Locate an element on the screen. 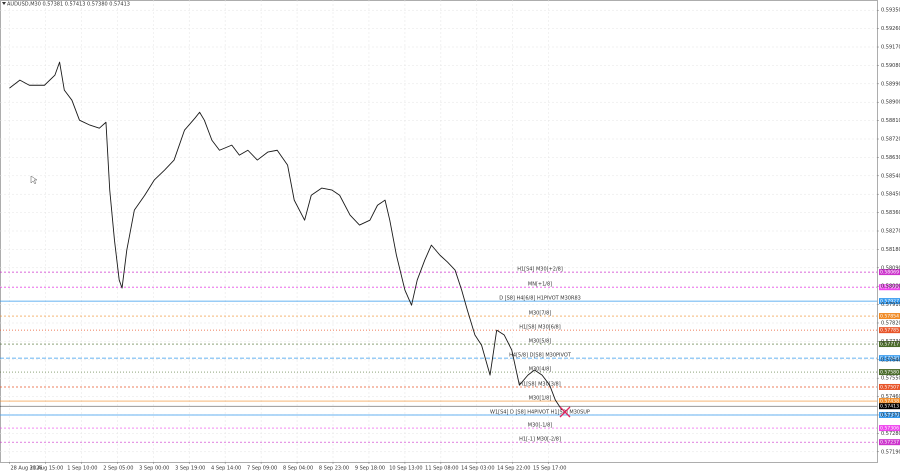 The image size is (900, 474). y-tick-label: 0.57730 is located at coordinates (890, 342).